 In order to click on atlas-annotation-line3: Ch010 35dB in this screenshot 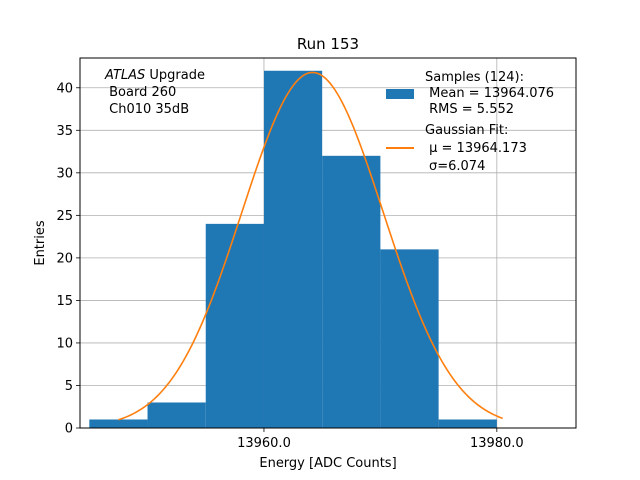, I will do `click(147, 109)`.